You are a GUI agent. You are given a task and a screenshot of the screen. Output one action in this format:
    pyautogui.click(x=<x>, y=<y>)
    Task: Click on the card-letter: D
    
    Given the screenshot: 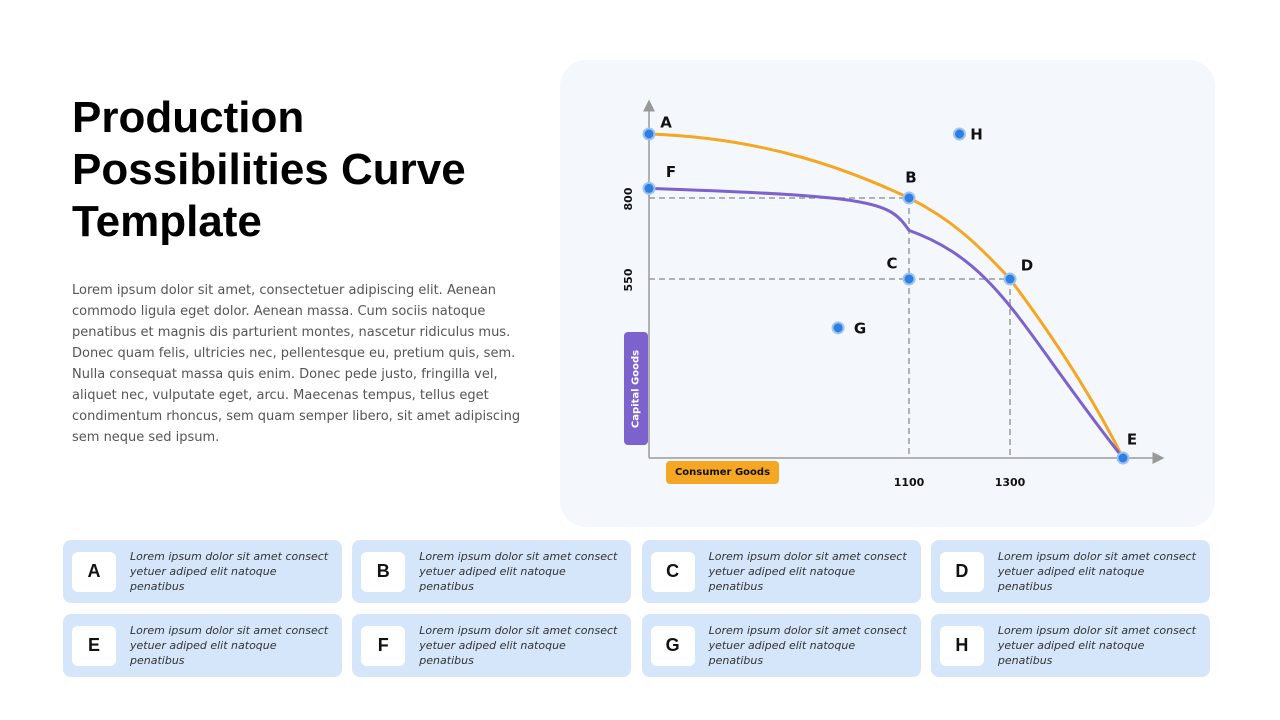 What is the action you would take?
    pyautogui.click(x=961, y=571)
    